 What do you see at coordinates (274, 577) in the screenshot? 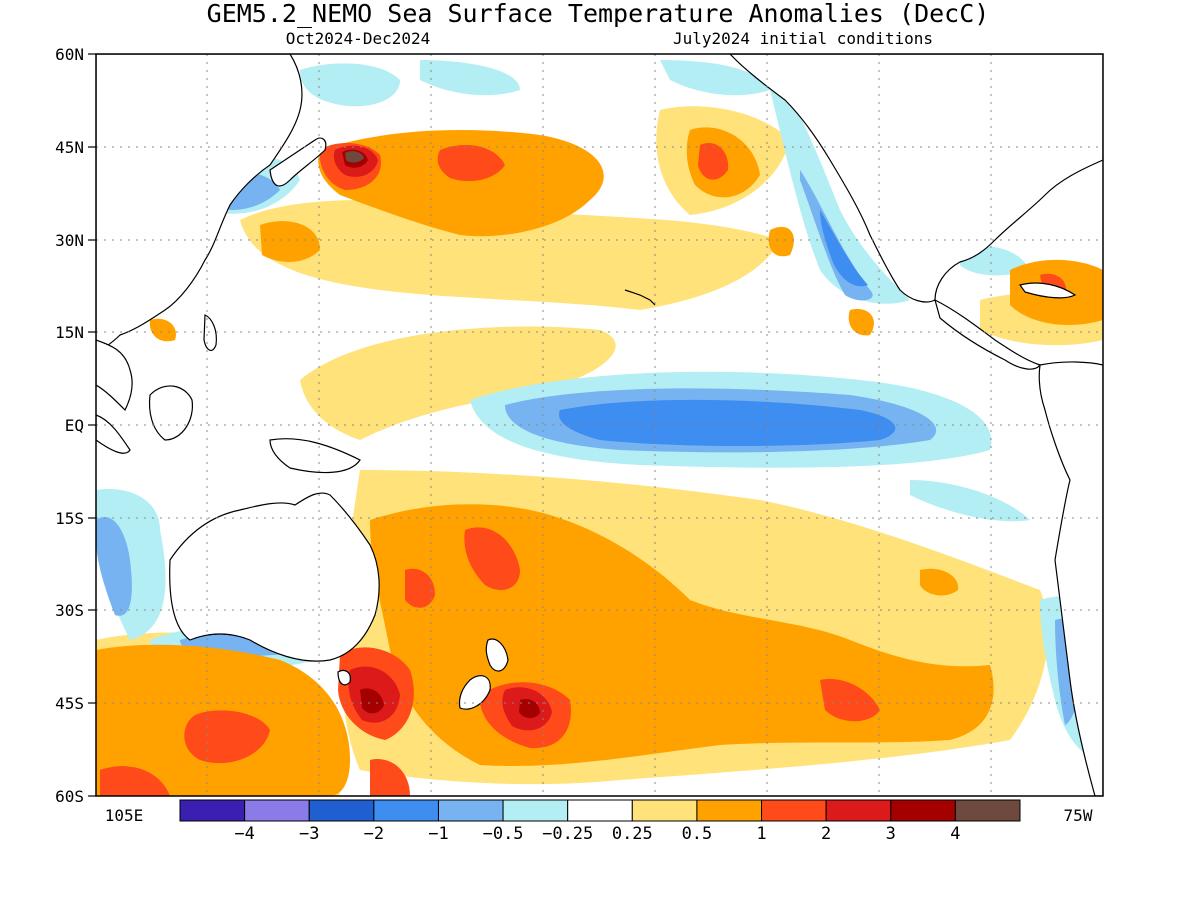
I see `land-australia` at bounding box center [274, 577].